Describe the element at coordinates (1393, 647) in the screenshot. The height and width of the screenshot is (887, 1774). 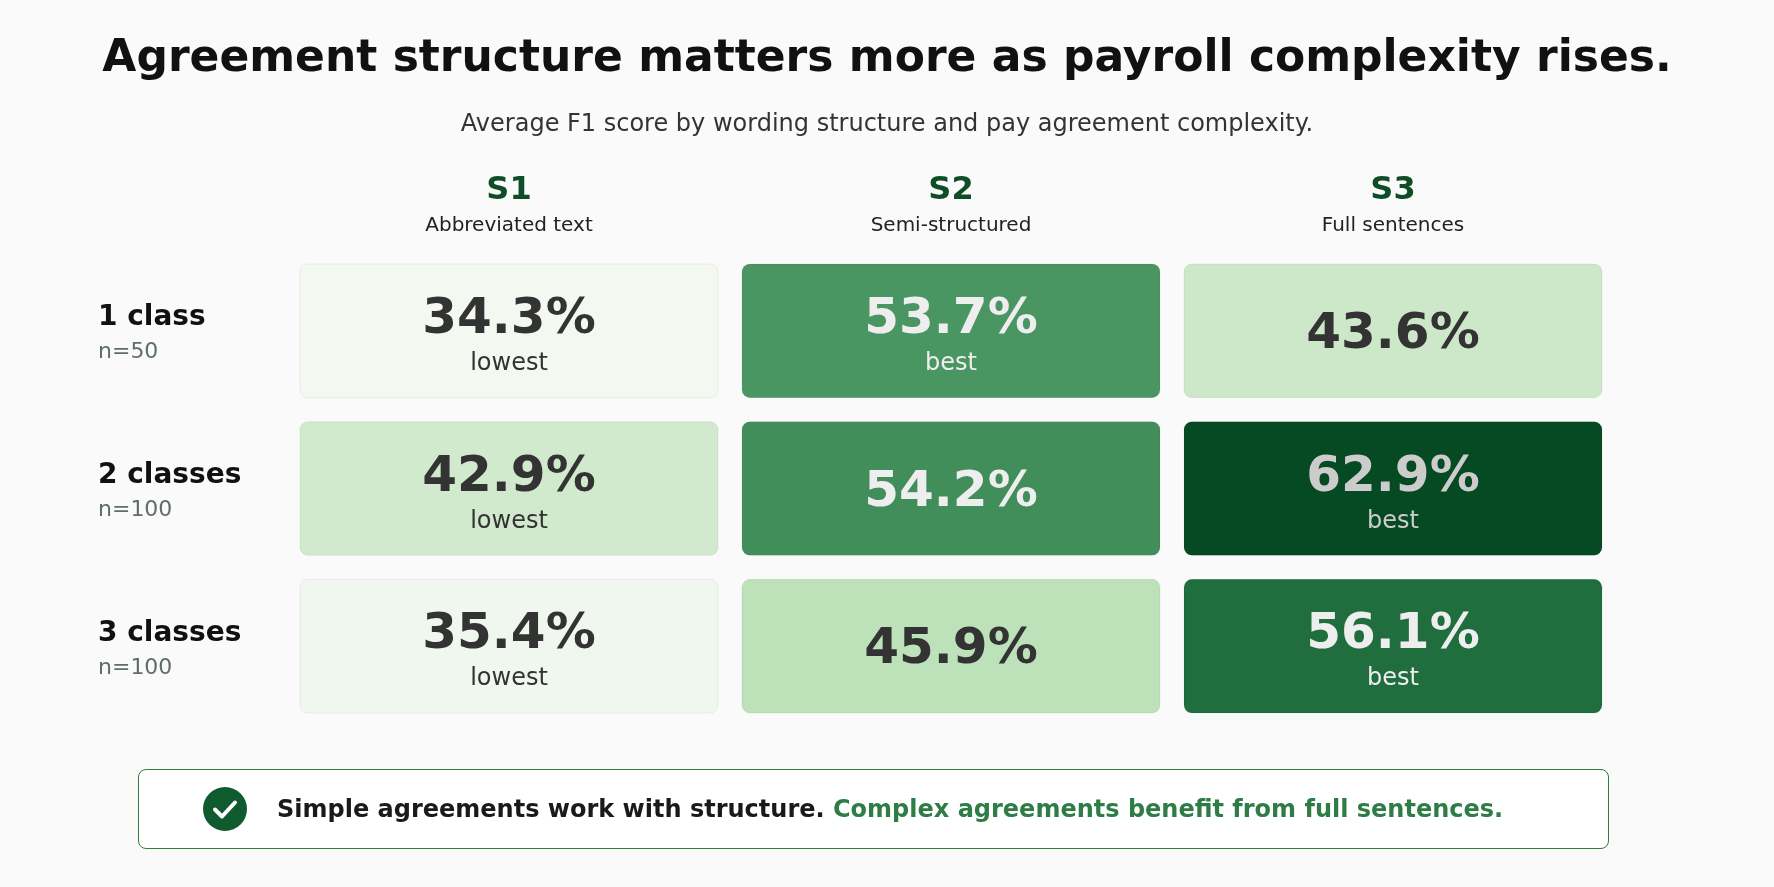
I see `data-label: 56.1% best` at that location.